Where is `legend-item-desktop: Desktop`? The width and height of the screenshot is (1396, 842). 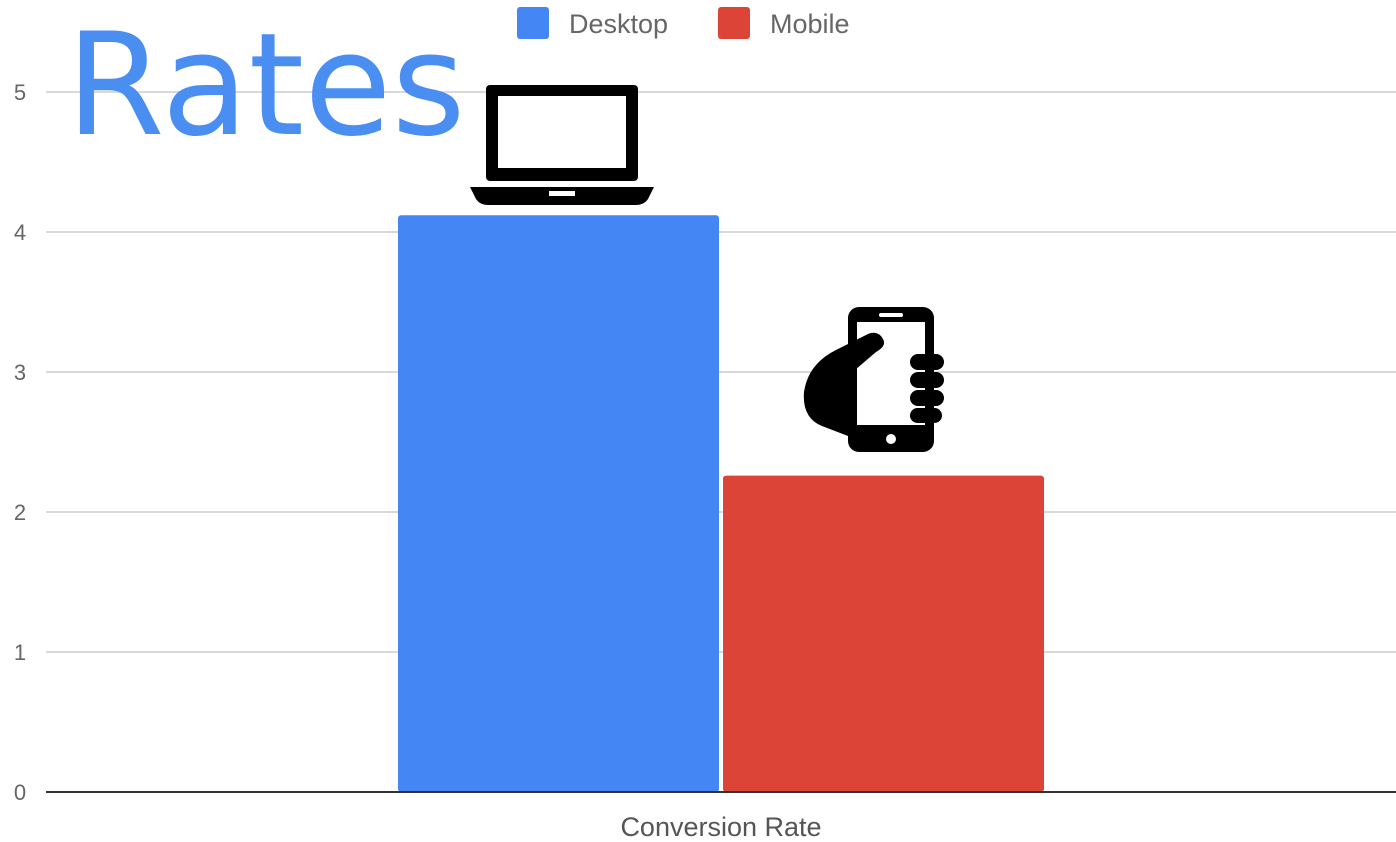 legend-item-desktop: Desktop is located at coordinates (592, 23).